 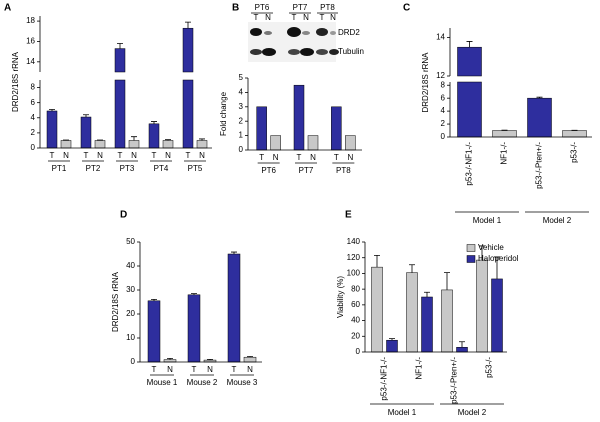 I want to click on x-tick-label: p53-/-Pten+/-, so click(x=539, y=165).